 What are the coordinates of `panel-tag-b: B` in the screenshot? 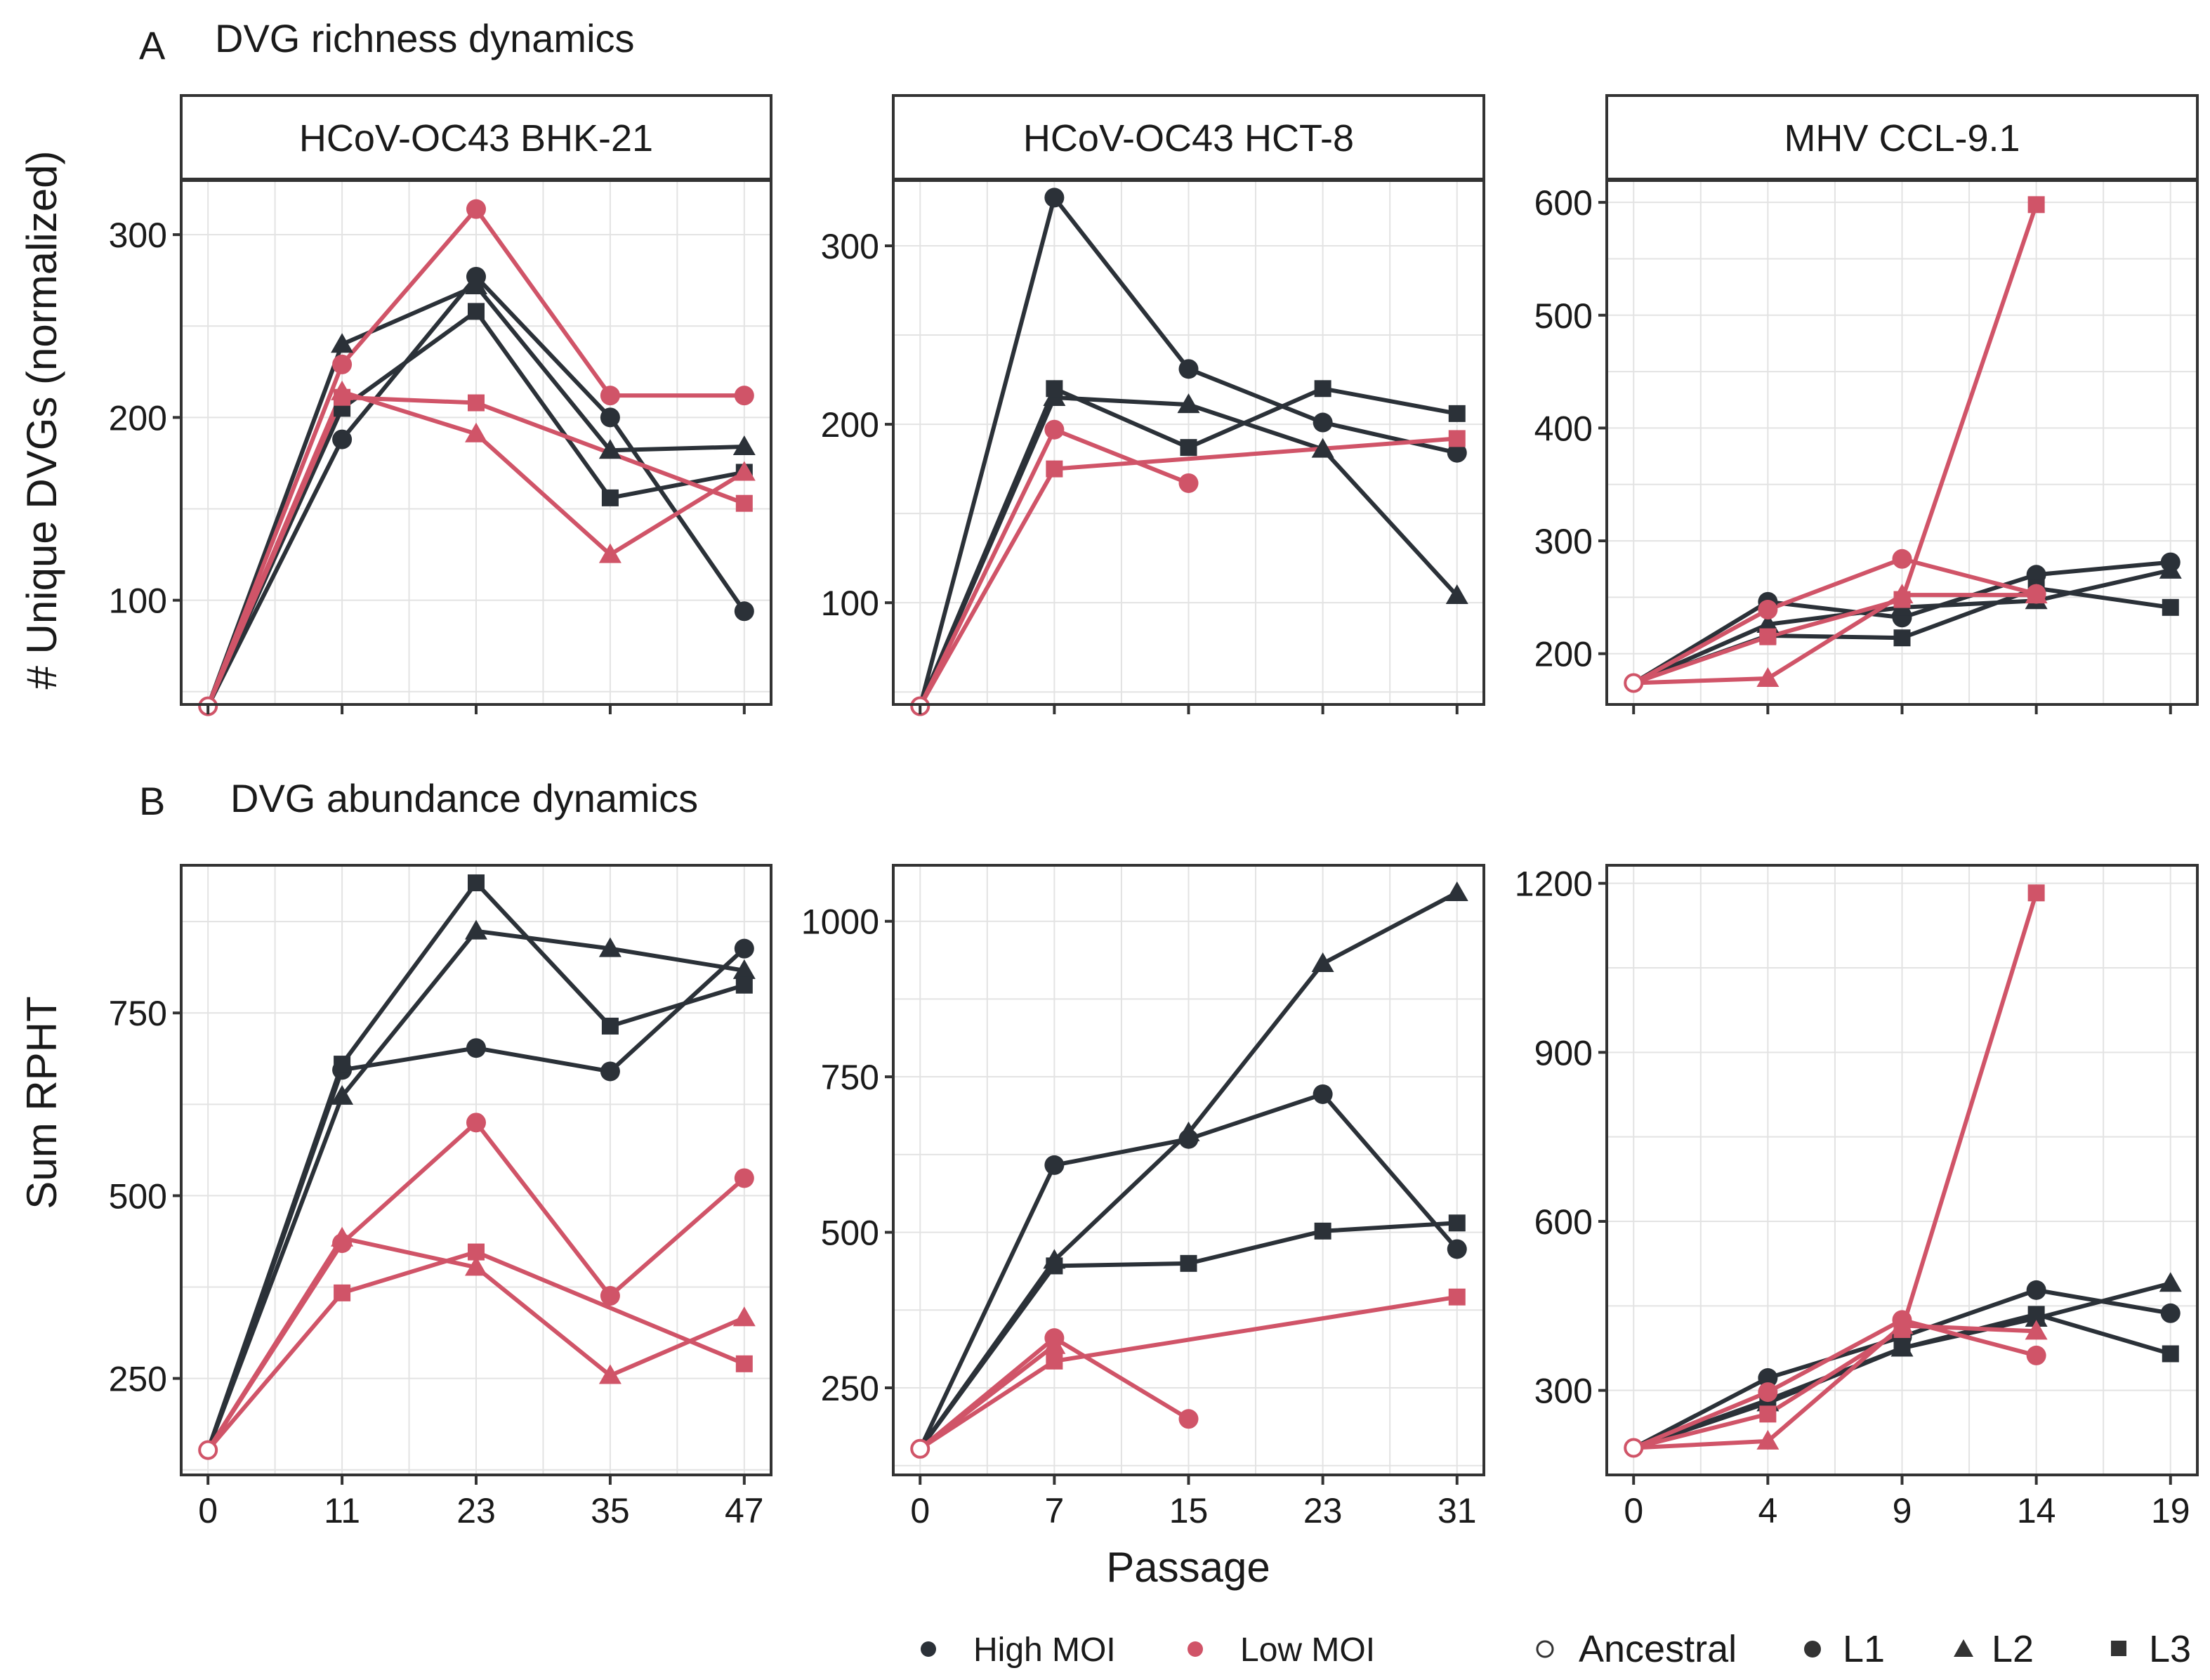 It's located at (152, 801).